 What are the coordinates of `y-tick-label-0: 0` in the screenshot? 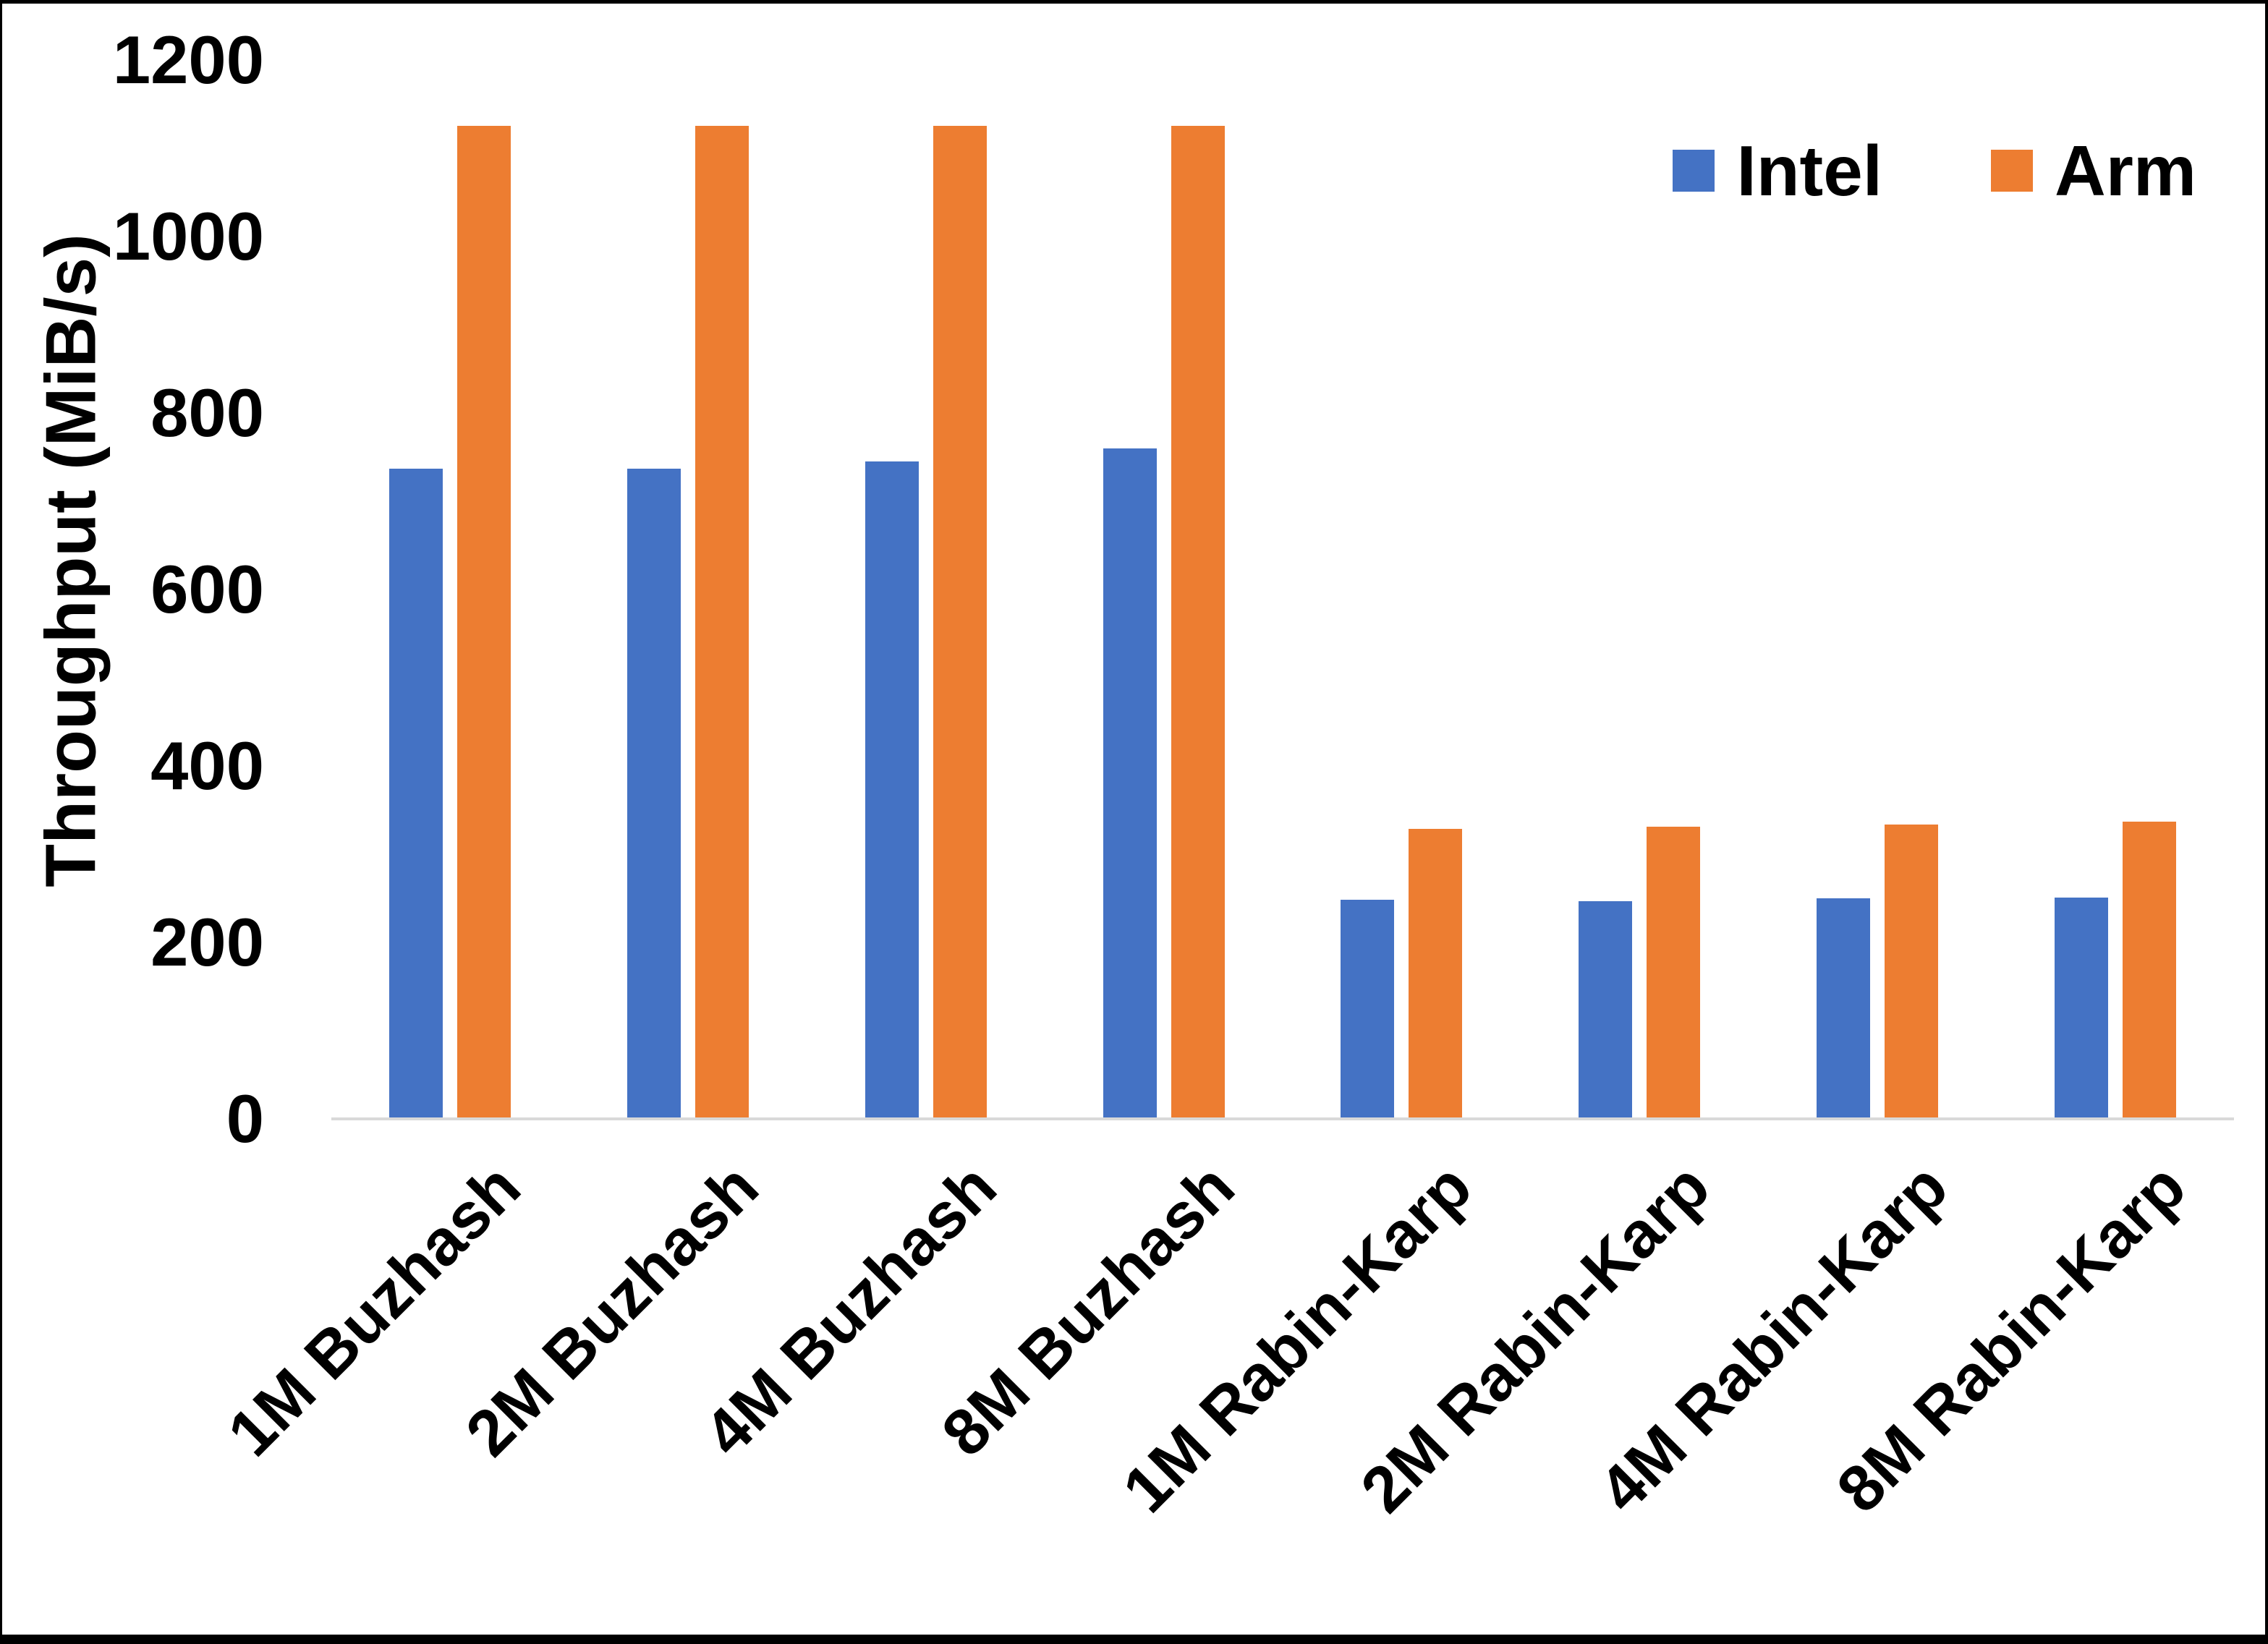 It's located at (245, 1119).